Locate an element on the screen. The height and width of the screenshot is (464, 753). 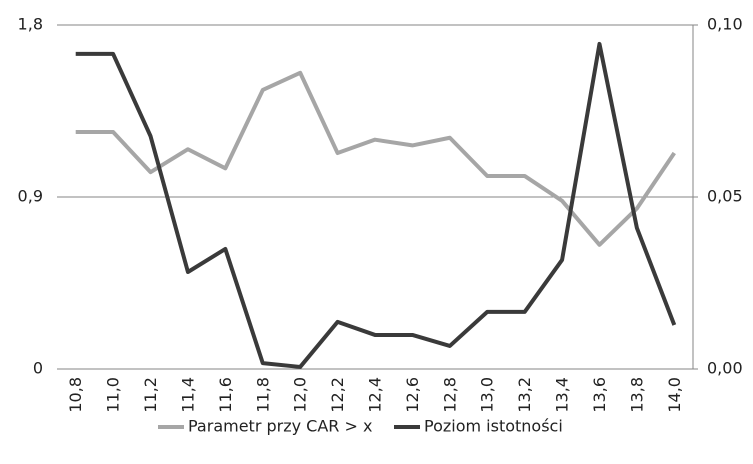
x-tick-label: 10,8 is located at coordinates (75, 395).